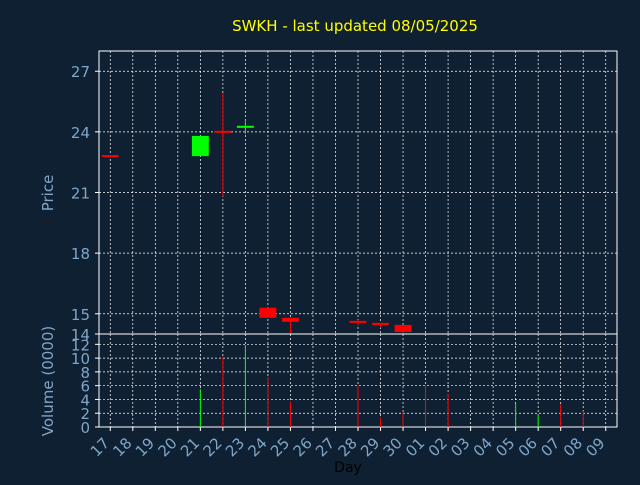 The width and height of the screenshot is (640, 485). Describe the element at coordinates (85, 373) in the screenshot. I see `volume-tick-label: 8` at that location.